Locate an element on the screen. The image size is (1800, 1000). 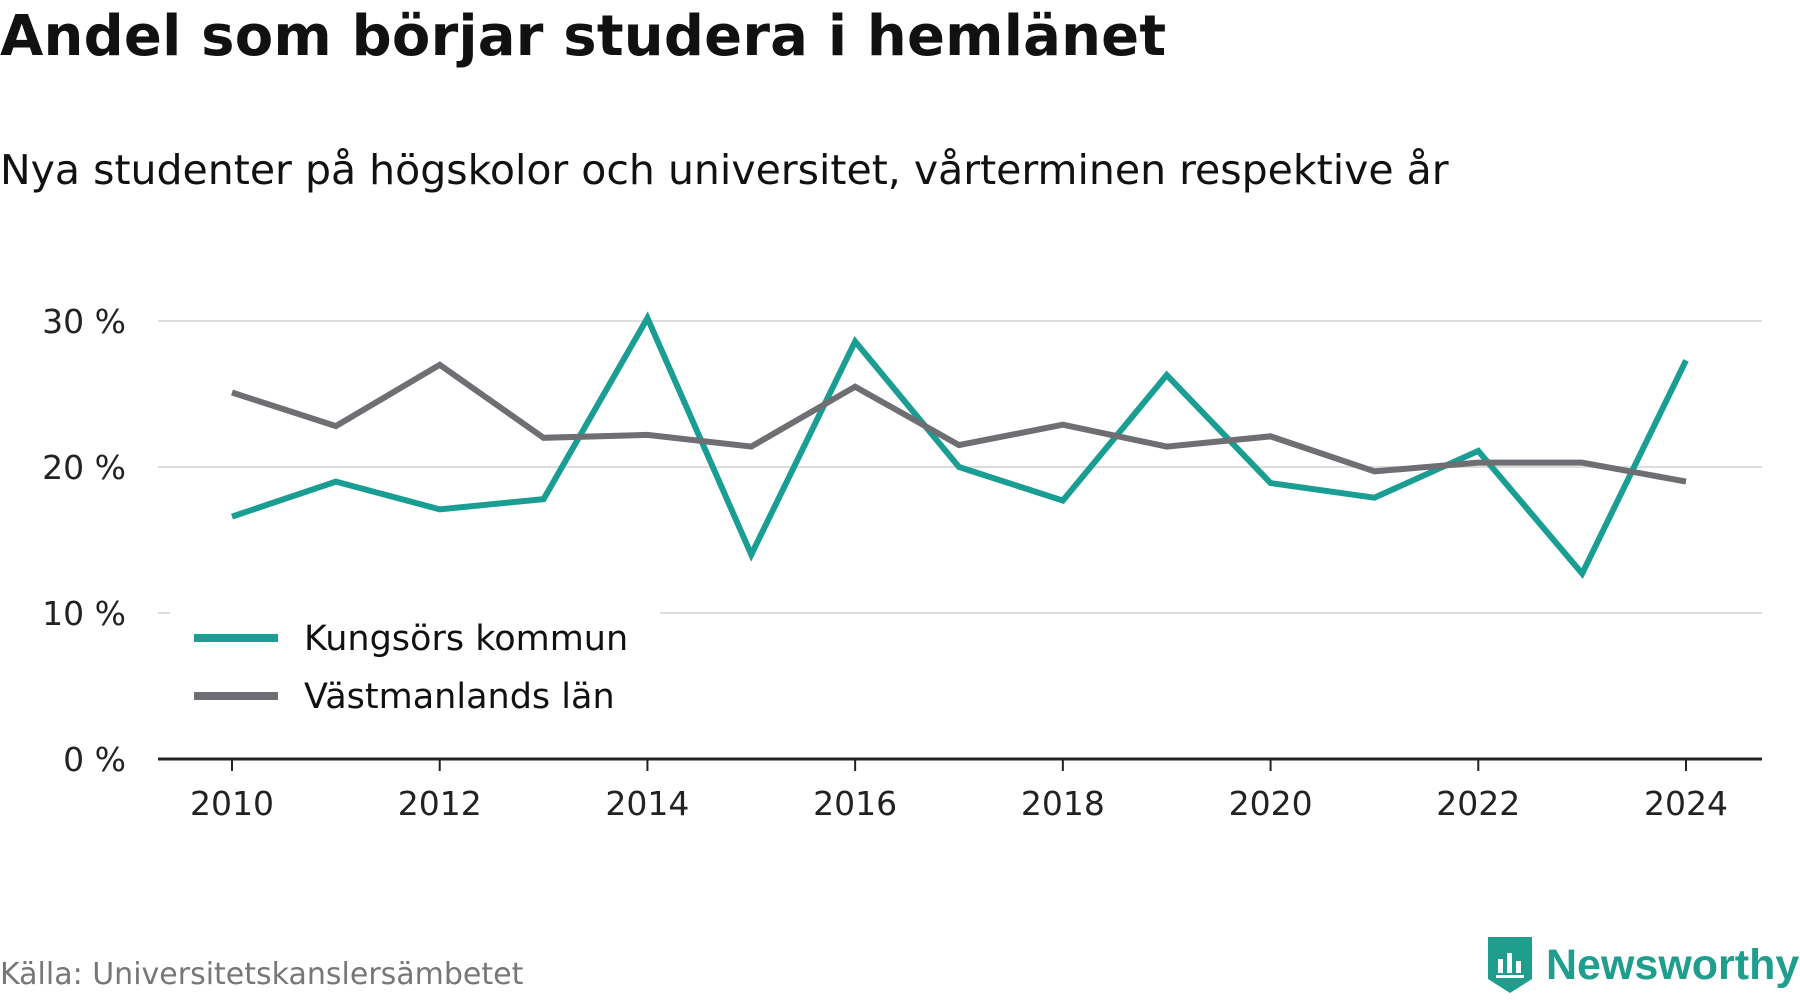
y-tick-label: 20 % is located at coordinates (84, 467).